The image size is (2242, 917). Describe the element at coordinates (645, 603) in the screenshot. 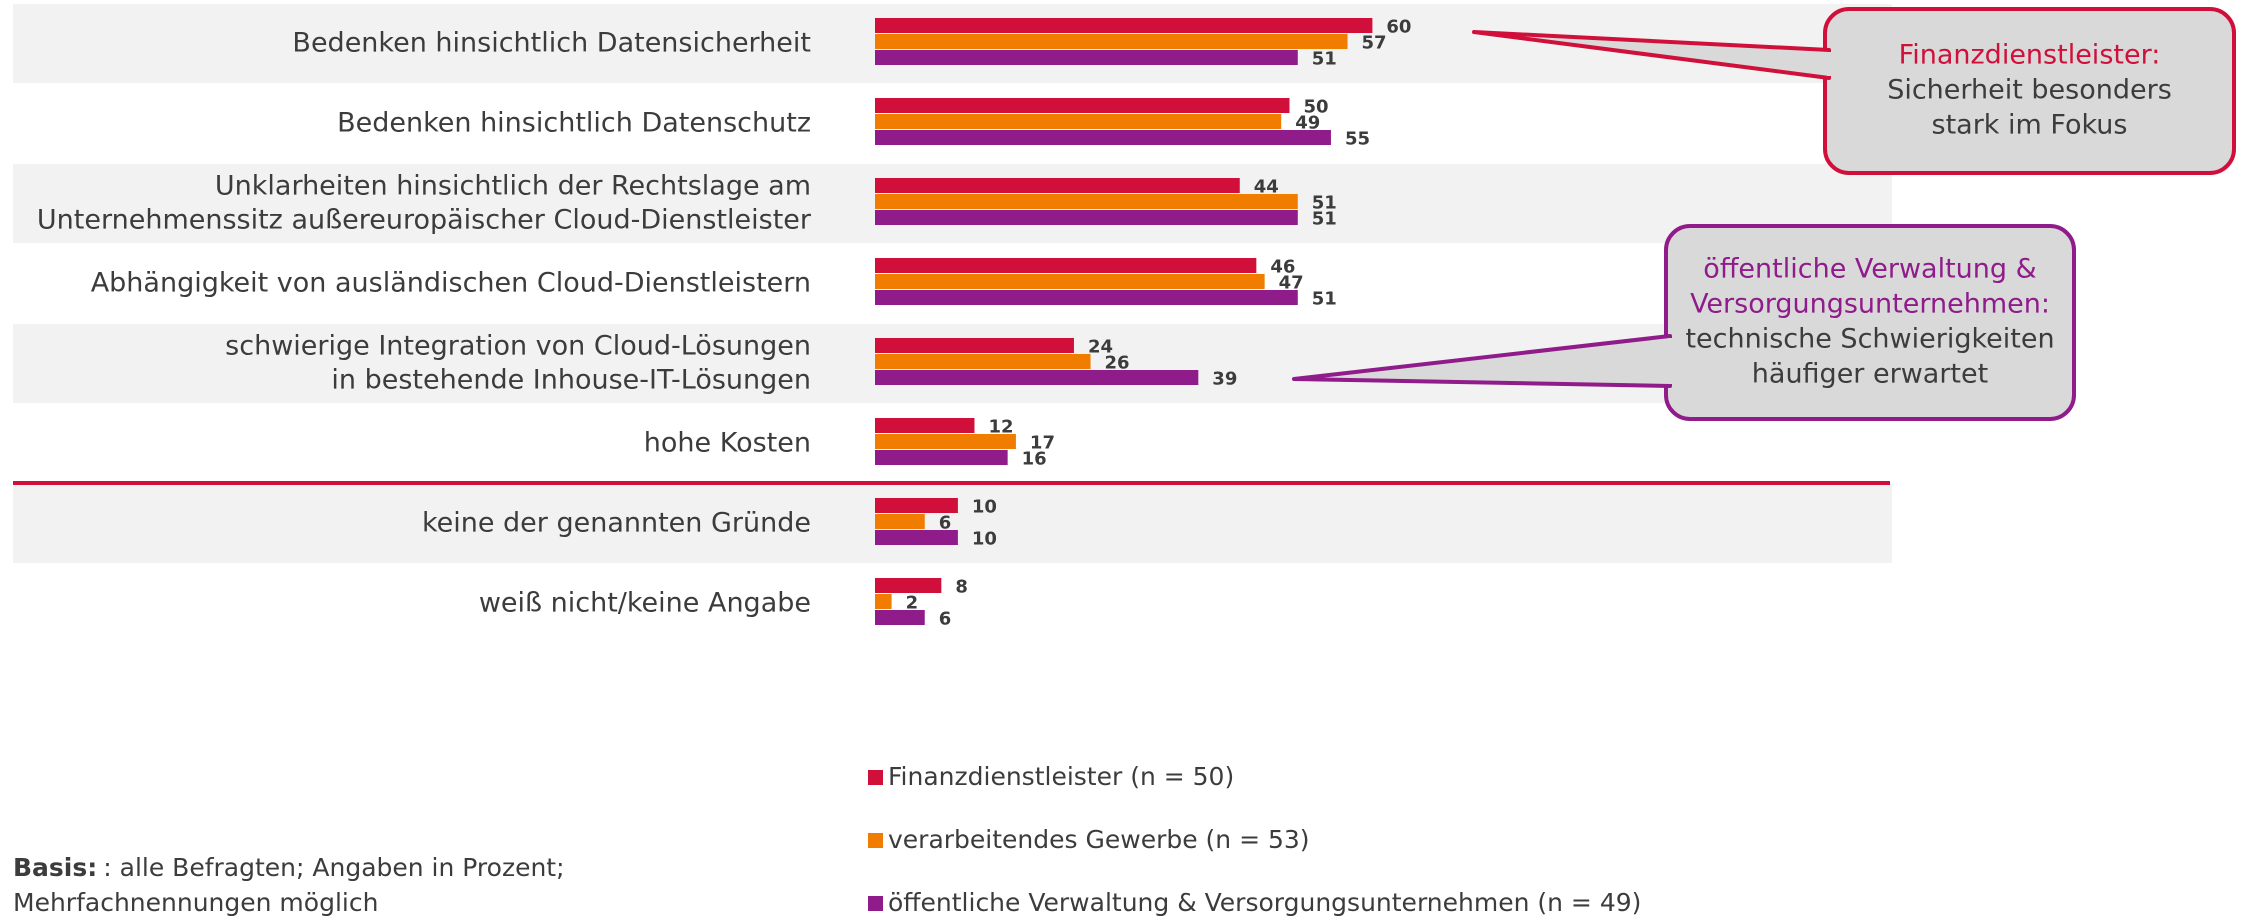

I see `category-label: weiß nicht/keine Angabe` at that location.